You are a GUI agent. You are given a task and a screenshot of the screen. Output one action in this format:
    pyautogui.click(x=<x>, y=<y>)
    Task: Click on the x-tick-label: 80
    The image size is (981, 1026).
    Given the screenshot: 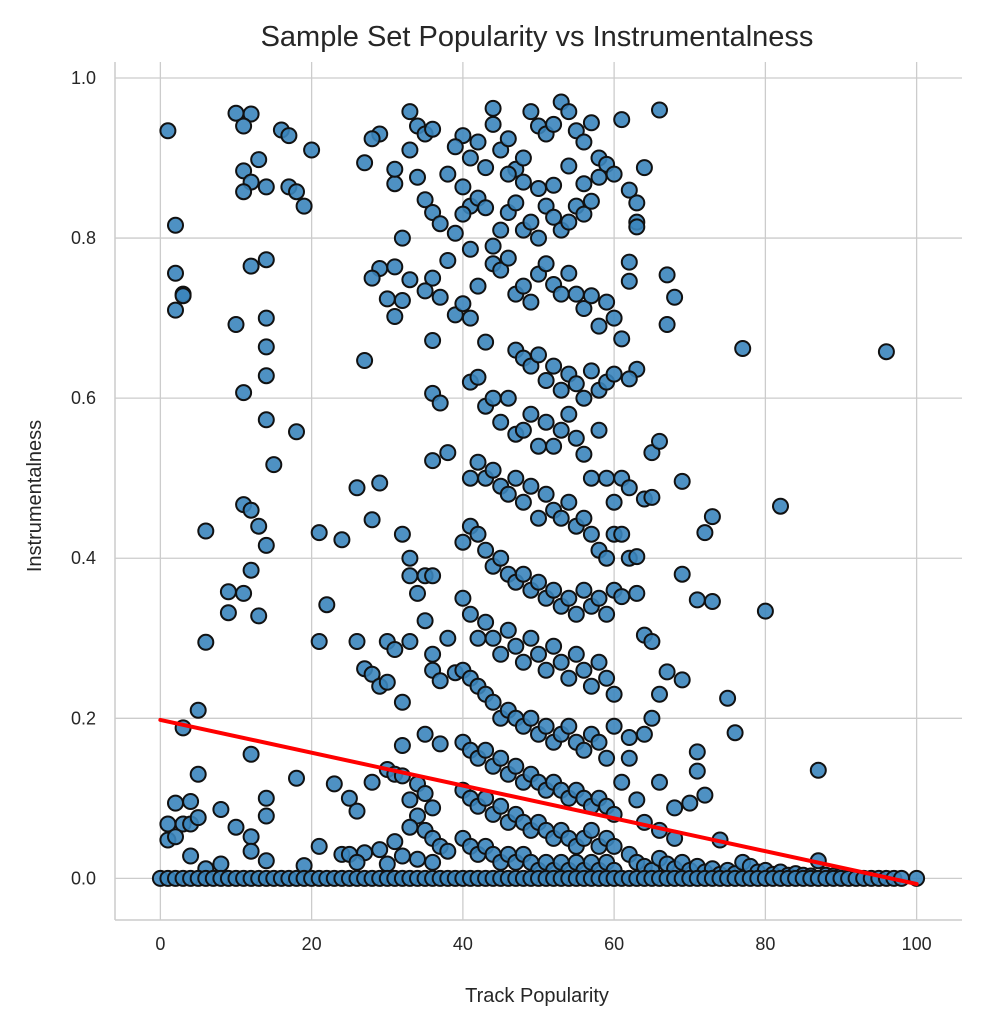 What is the action you would take?
    pyautogui.click(x=765, y=944)
    